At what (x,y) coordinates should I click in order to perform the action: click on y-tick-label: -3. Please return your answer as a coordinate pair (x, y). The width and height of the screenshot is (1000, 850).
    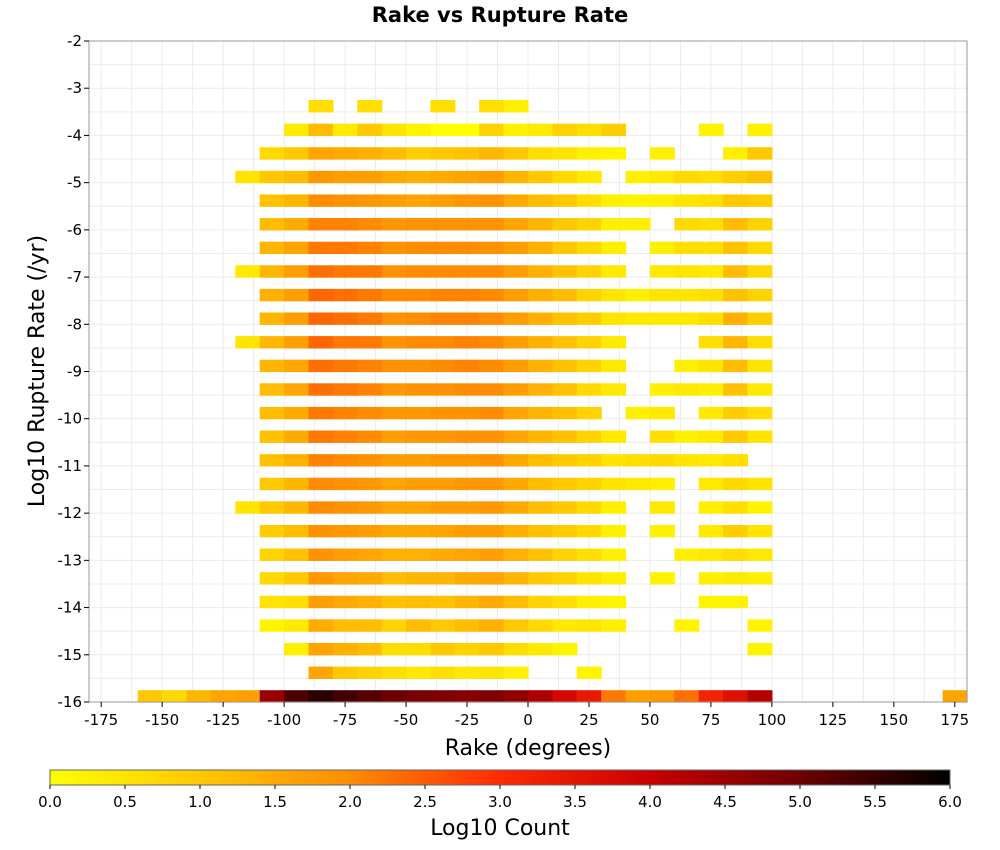
    Looking at the image, I should click on (74, 88).